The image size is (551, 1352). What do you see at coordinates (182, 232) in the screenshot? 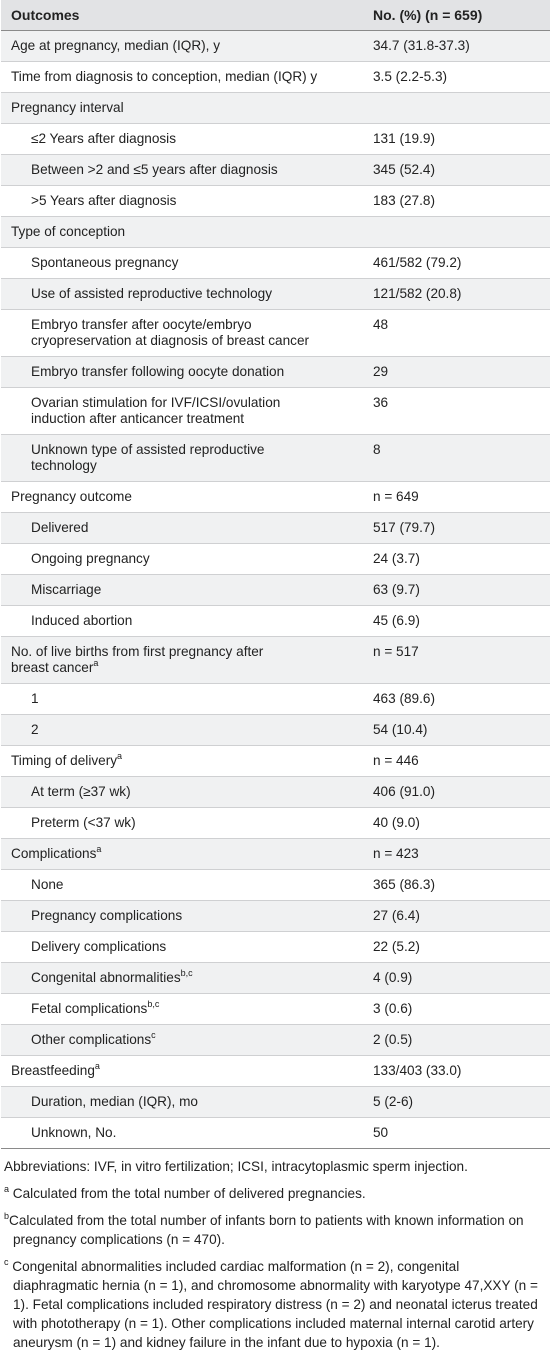
I see `outcome-label-cell: Type of conception` at bounding box center [182, 232].